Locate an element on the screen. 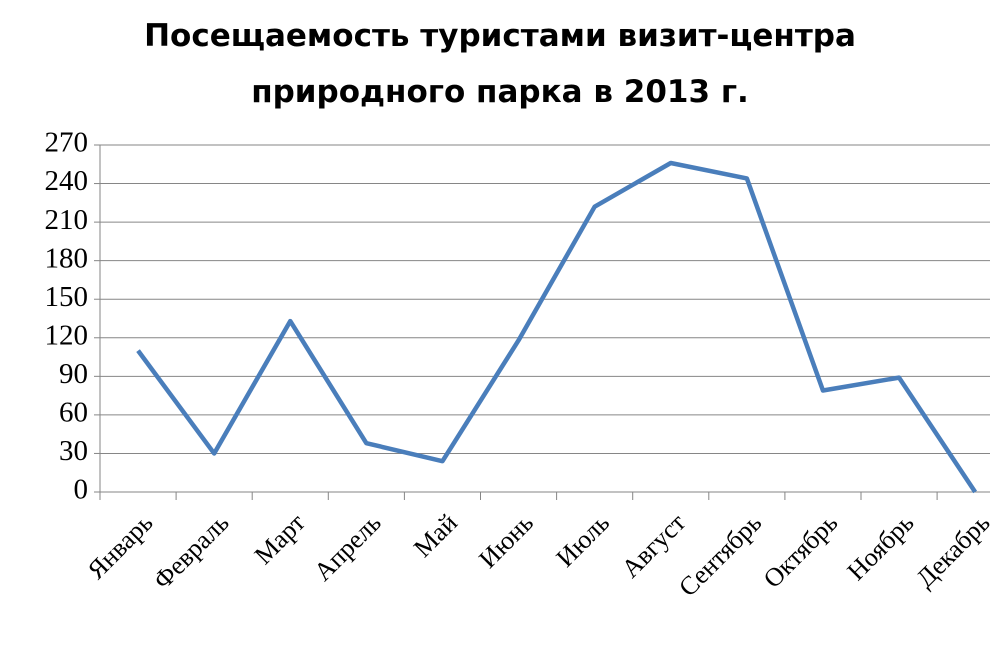 The height and width of the screenshot is (647, 1000). x-tick-label: Апрель is located at coordinates (347, 547).